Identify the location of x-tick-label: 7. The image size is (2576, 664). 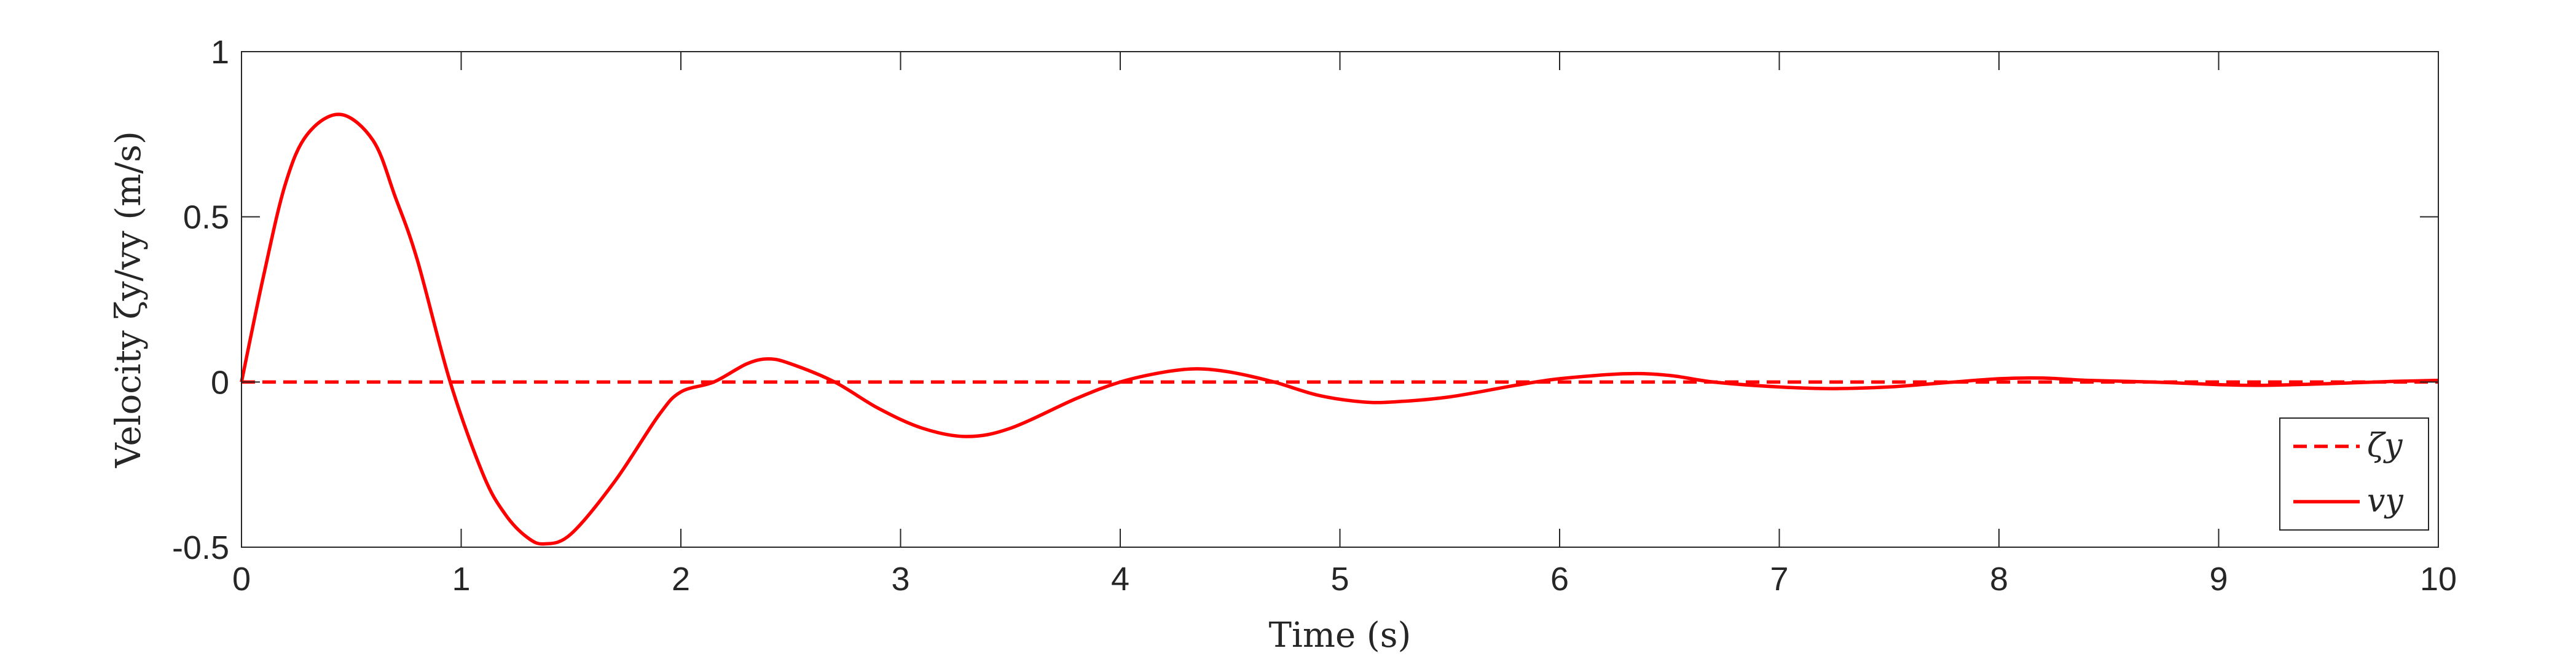
(1779, 579).